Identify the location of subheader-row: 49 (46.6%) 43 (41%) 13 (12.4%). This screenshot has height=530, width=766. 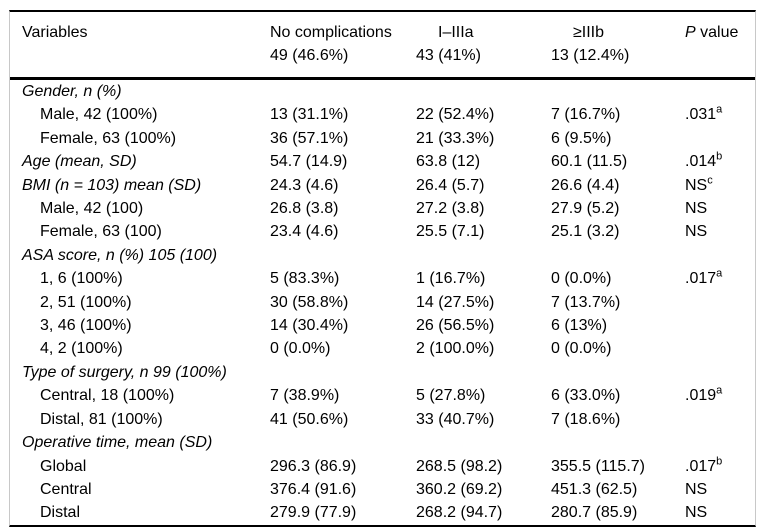
(382, 61).